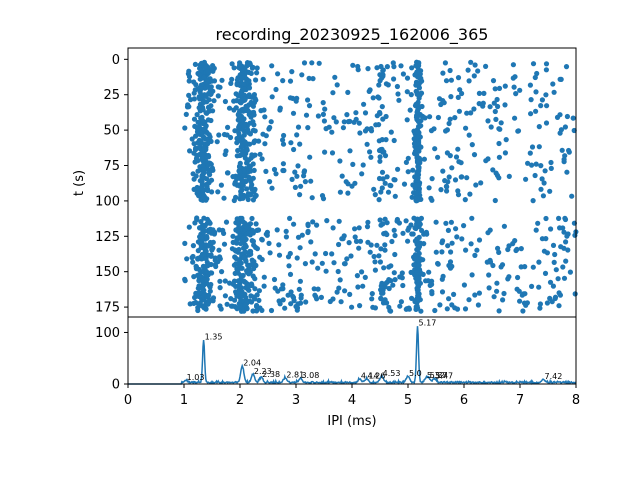 The width and height of the screenshot is (640, 480). Describe the element at coordinates (352, 35) in the screenshot. I see `chart-title: recording_20230925_162006_365` at that location.